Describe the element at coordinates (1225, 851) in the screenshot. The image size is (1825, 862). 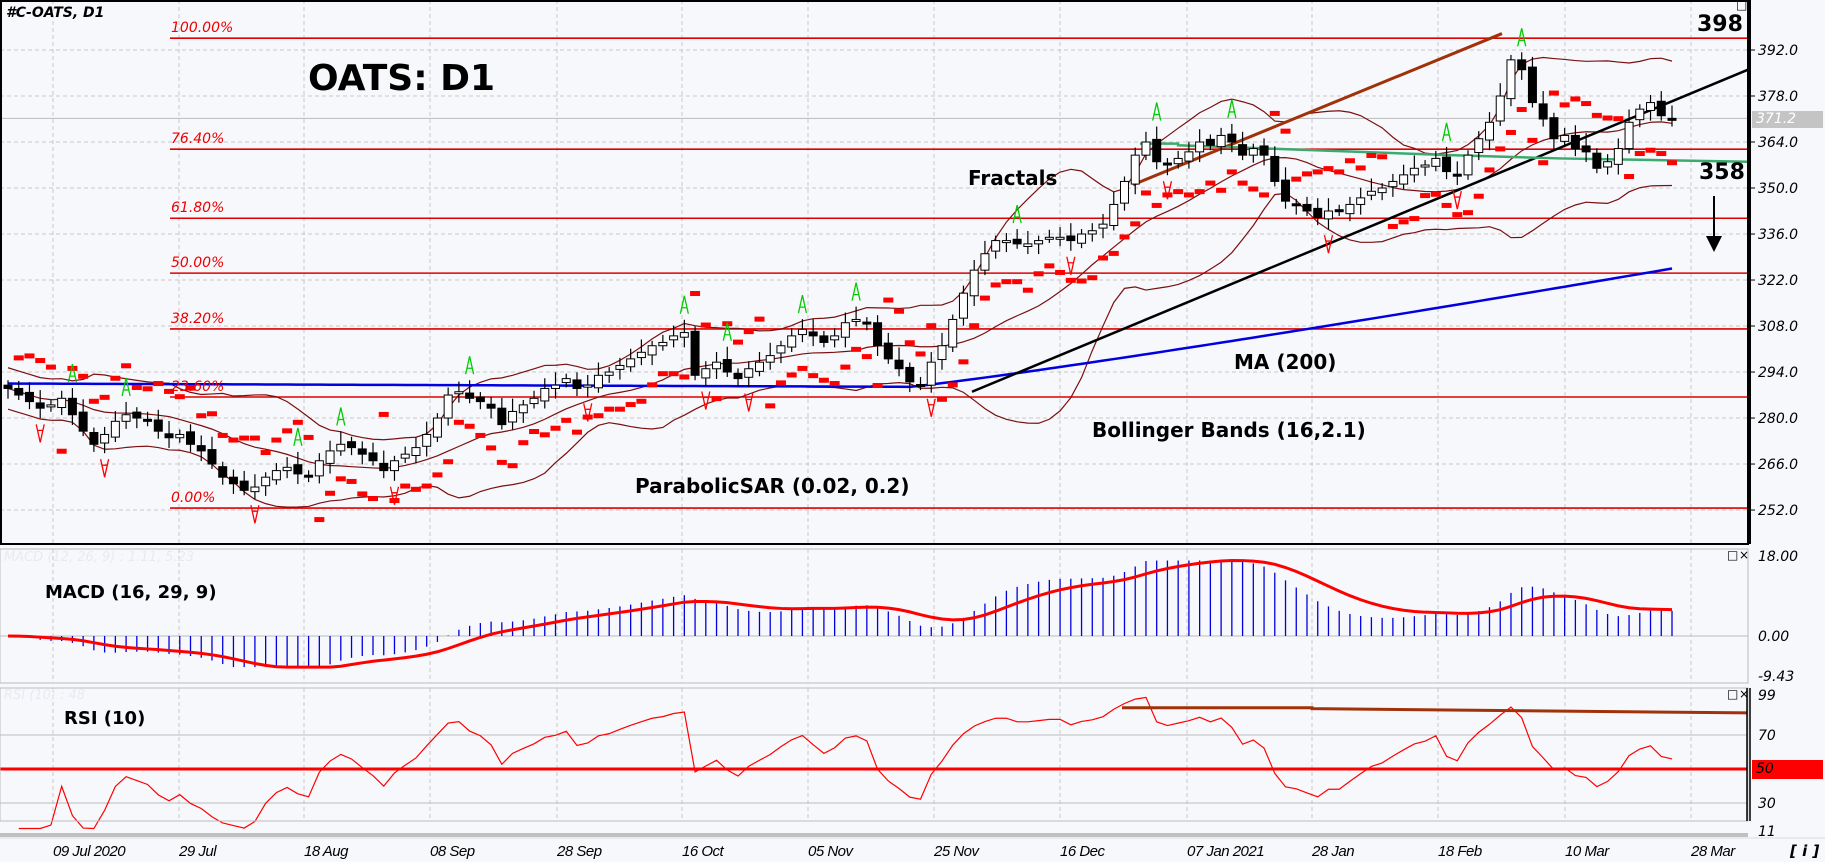
I see `svg-text: 07 Jan 2021` at that location.